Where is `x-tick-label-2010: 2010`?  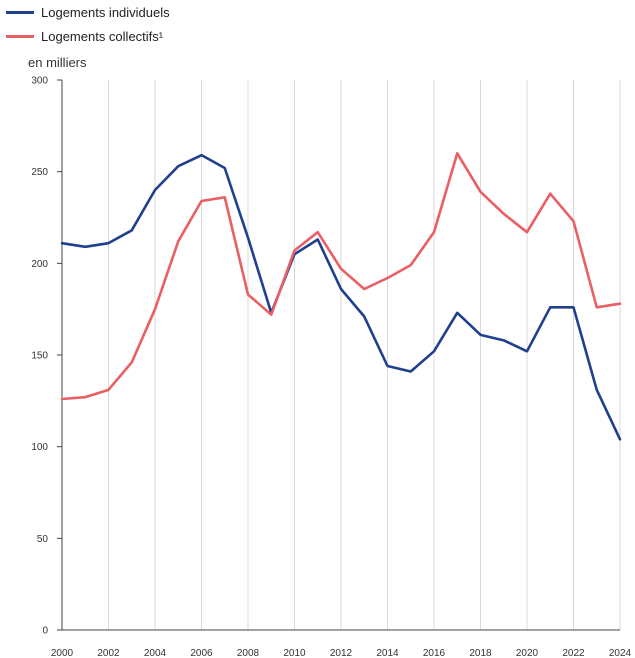 x-tick-label-2010: 2010 is located at coordinates (294, 653).